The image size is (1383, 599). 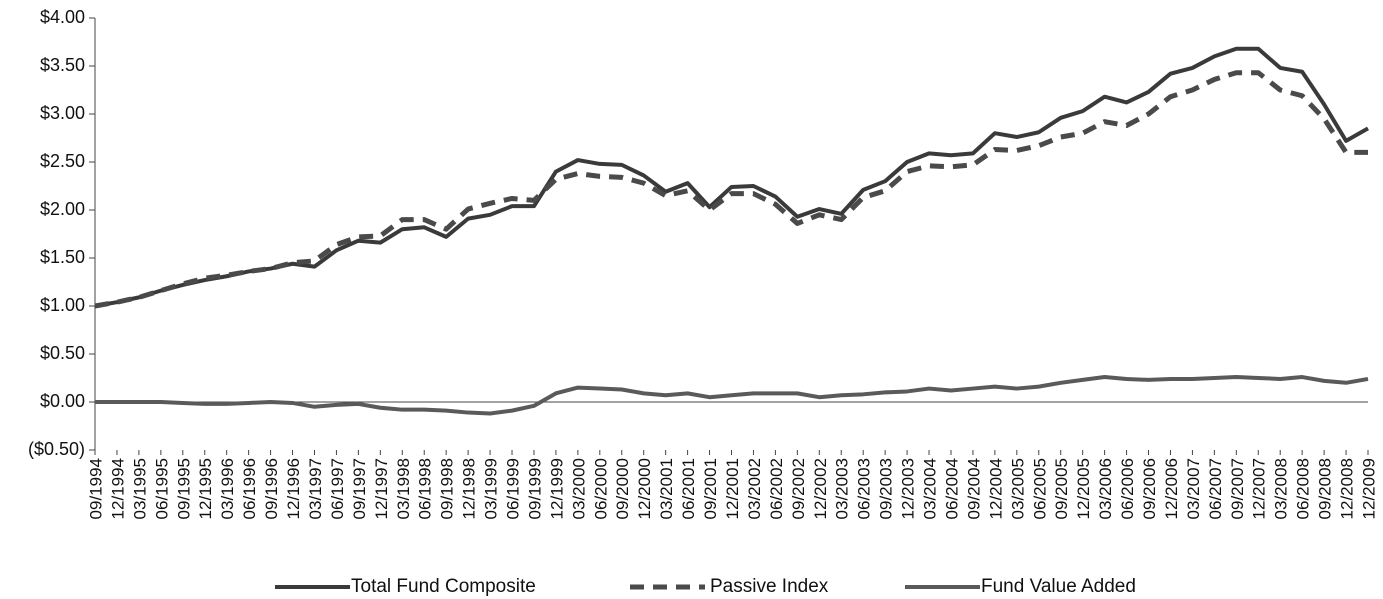 What do you see at coordinates (249, 488) in the screenshot?
I see `x-tick-label: 06/1996` at bounding box center [249, 488].